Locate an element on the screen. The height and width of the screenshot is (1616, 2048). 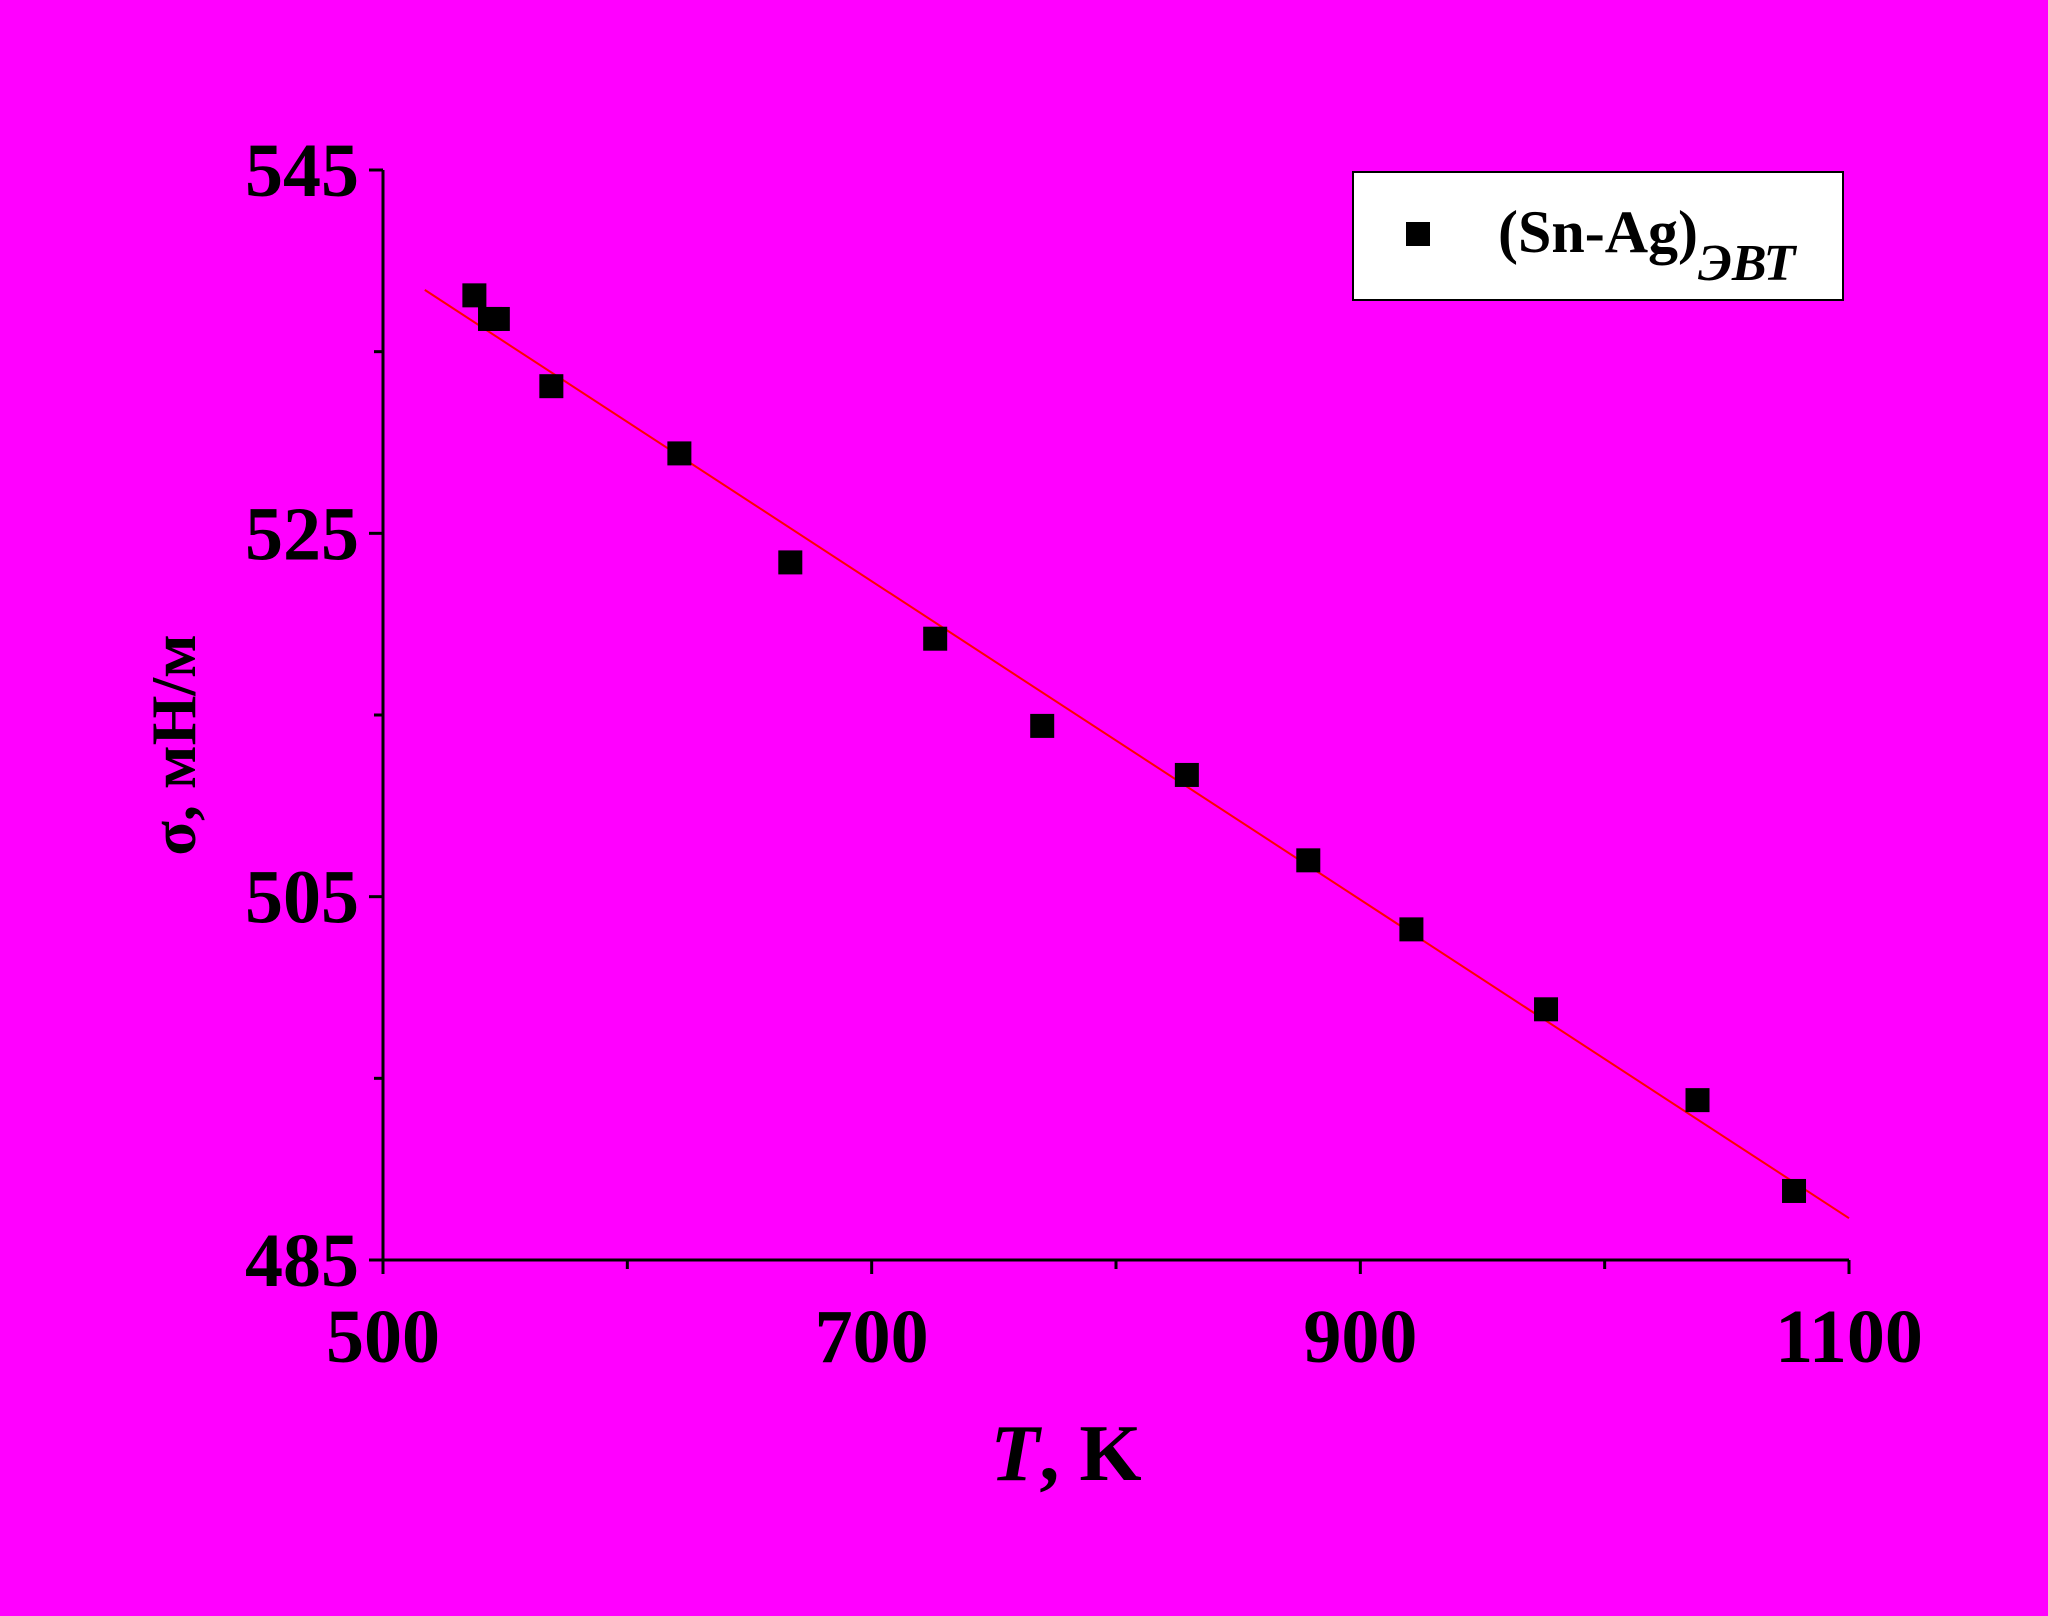
y-tick-label: 505 is located at coordinates (302, 898).